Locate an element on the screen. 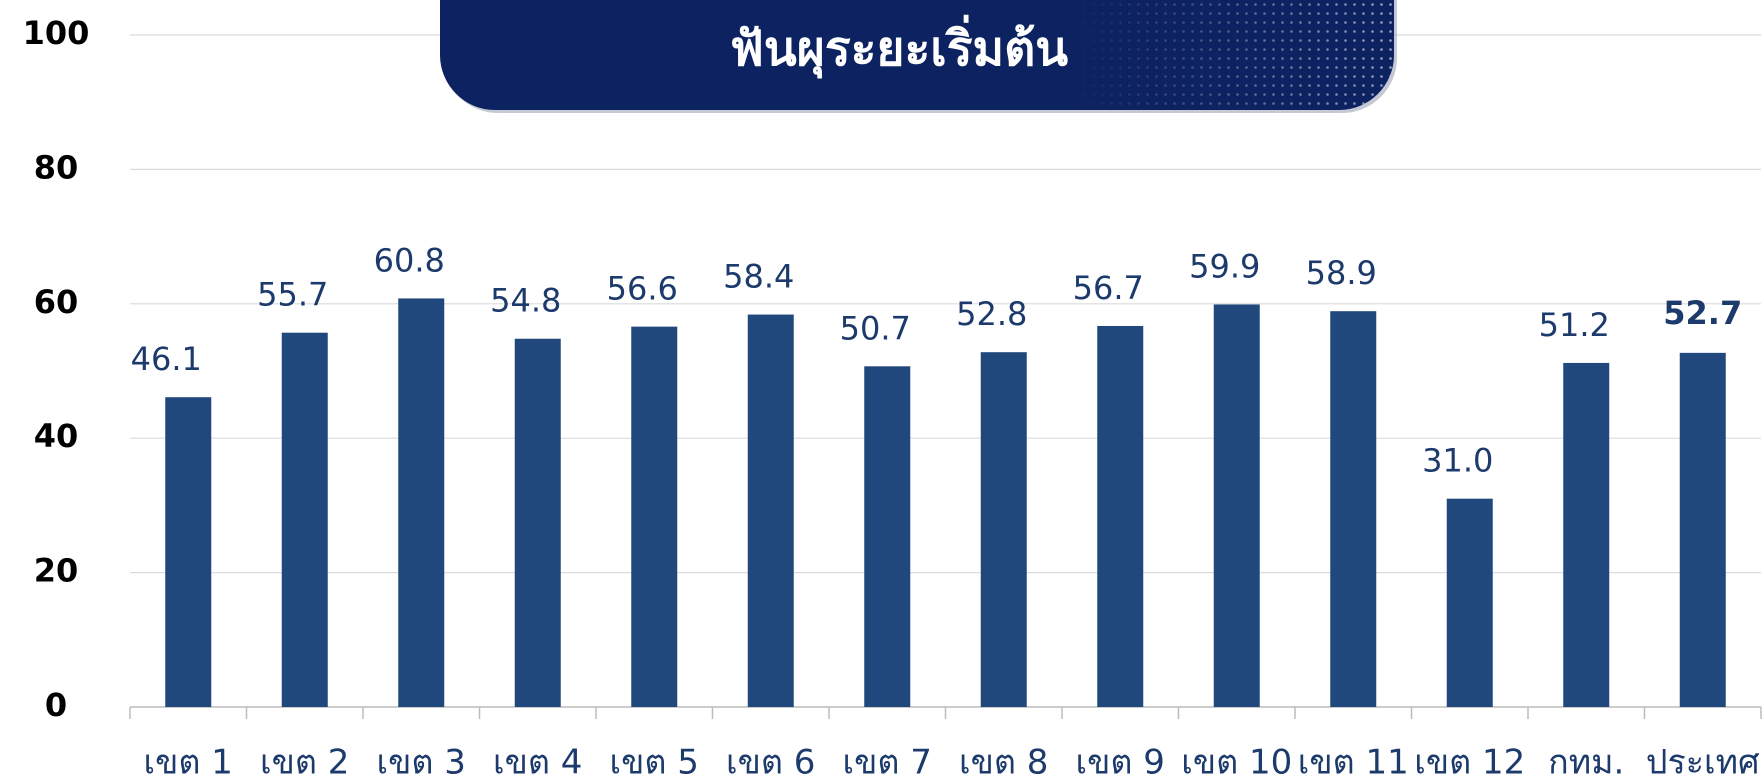 This screenshot has width=1763, height=781. title-pattern is located at coordinates (1232, 55).